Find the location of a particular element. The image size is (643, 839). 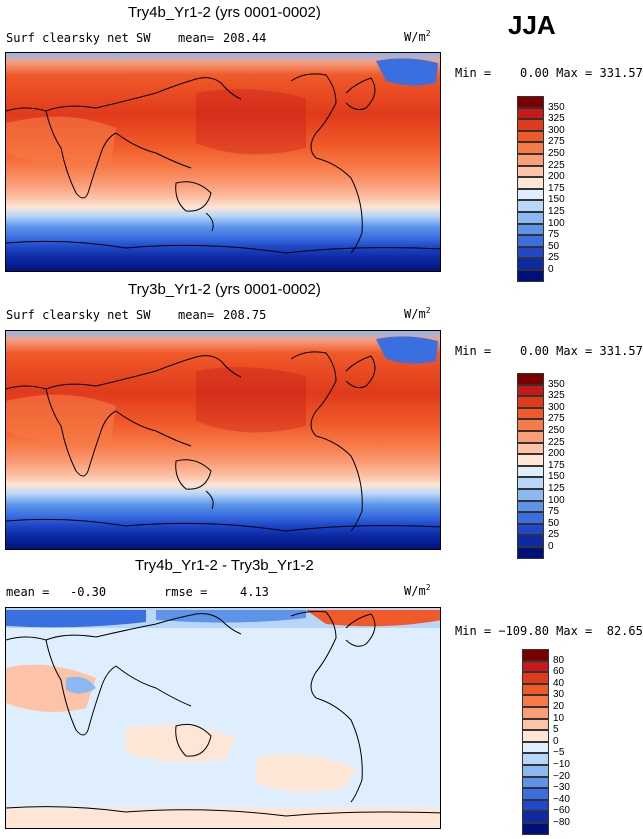

panel-2-units: W/m2 is located at coordinates (417, 313).